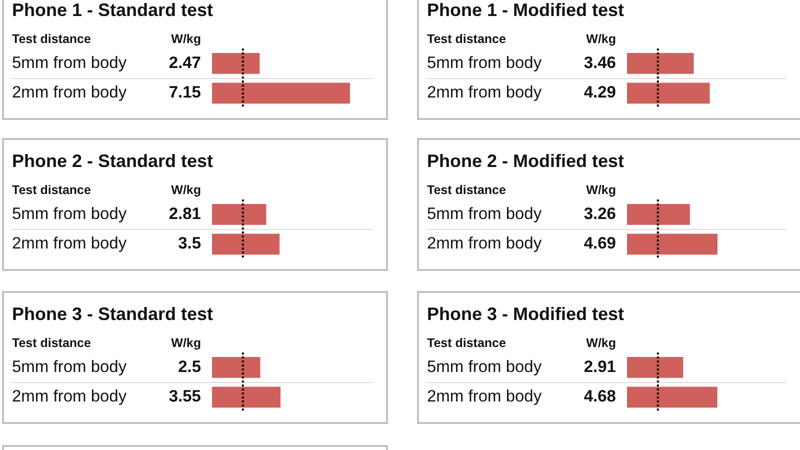  I want to click on chart-title: Phone 1 - Standard test, so click(113, 10).